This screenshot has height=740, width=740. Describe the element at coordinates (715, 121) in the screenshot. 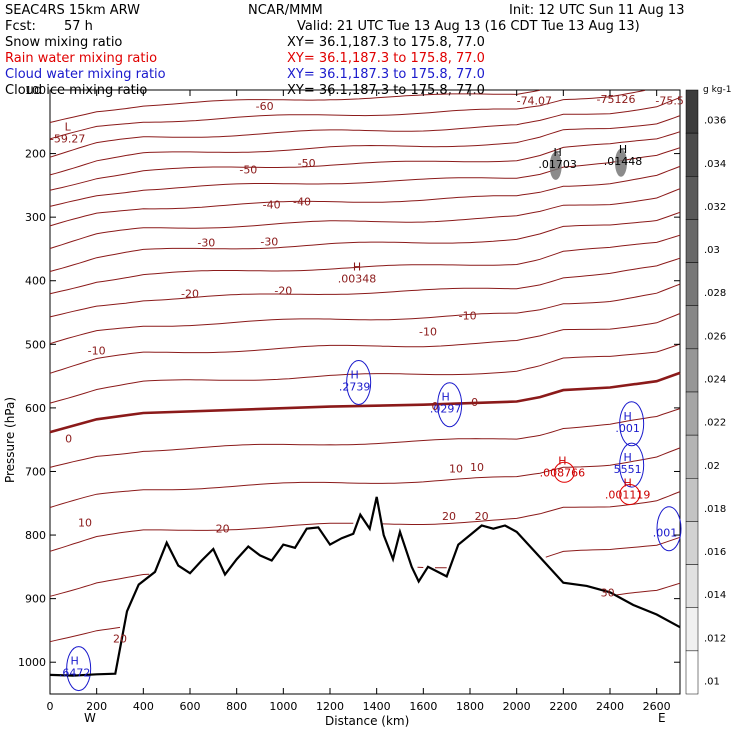

I see `colorbar-tick-label: .036` at that location.